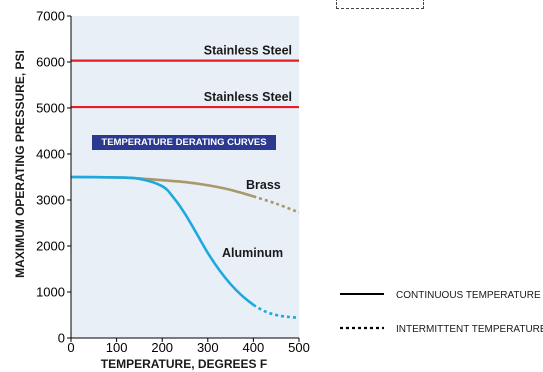 Image resolution: width=543 pixels, height=372 pixels. Describe the element at coordinates (50, 62) in the screenshot. I see `y-tick-label: 6000` at that location.